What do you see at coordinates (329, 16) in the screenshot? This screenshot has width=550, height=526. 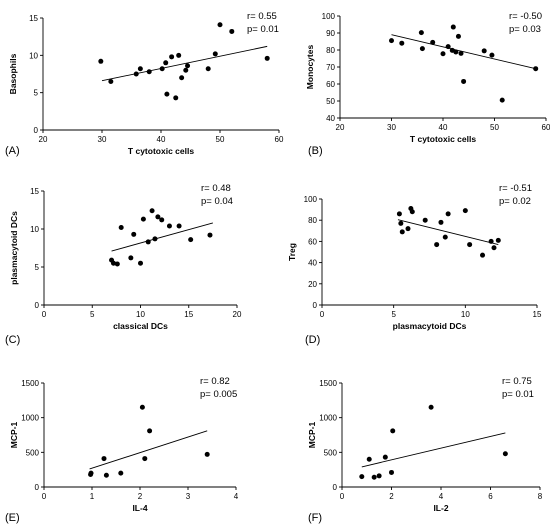 I see `panel-b-y-tick-label: 100` at bounding box center [329, 16].